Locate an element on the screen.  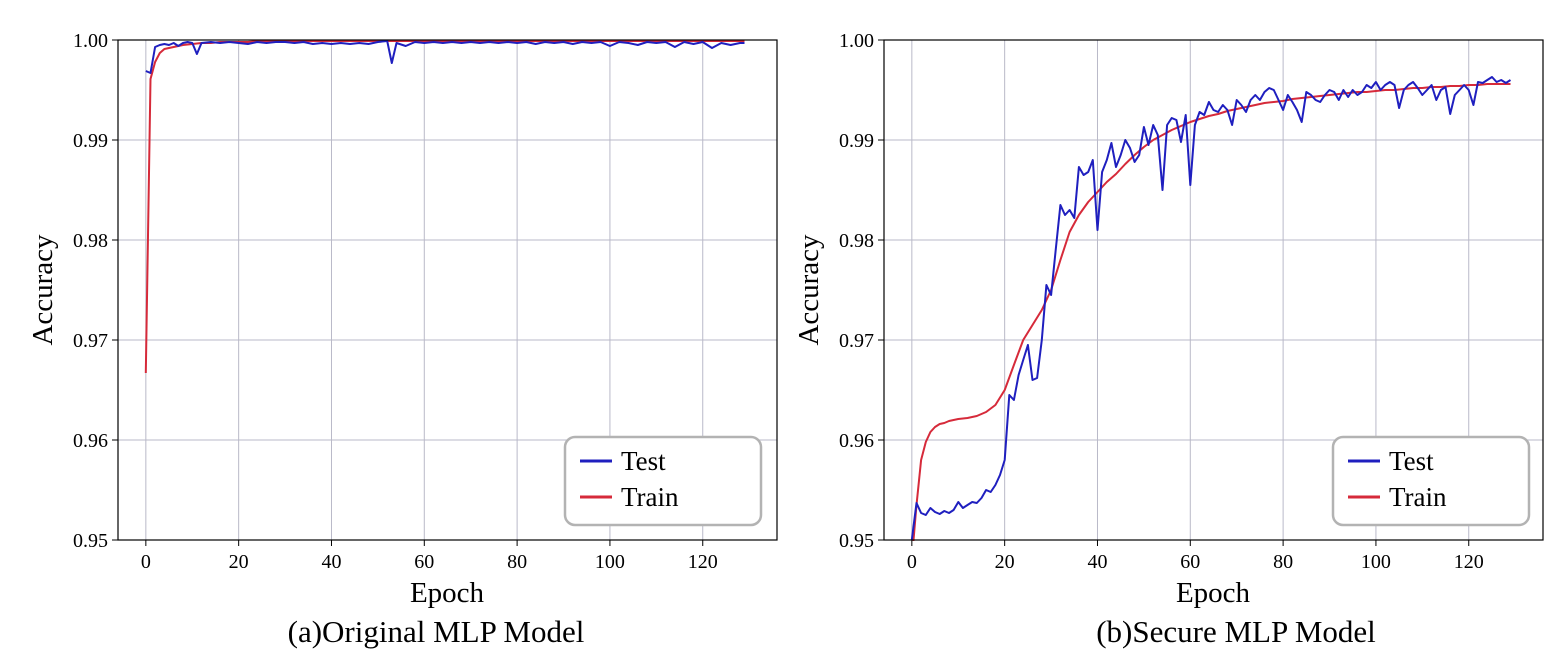
chart-caption: (b)Secure MLP Model is located at coordinates (1236, 631).